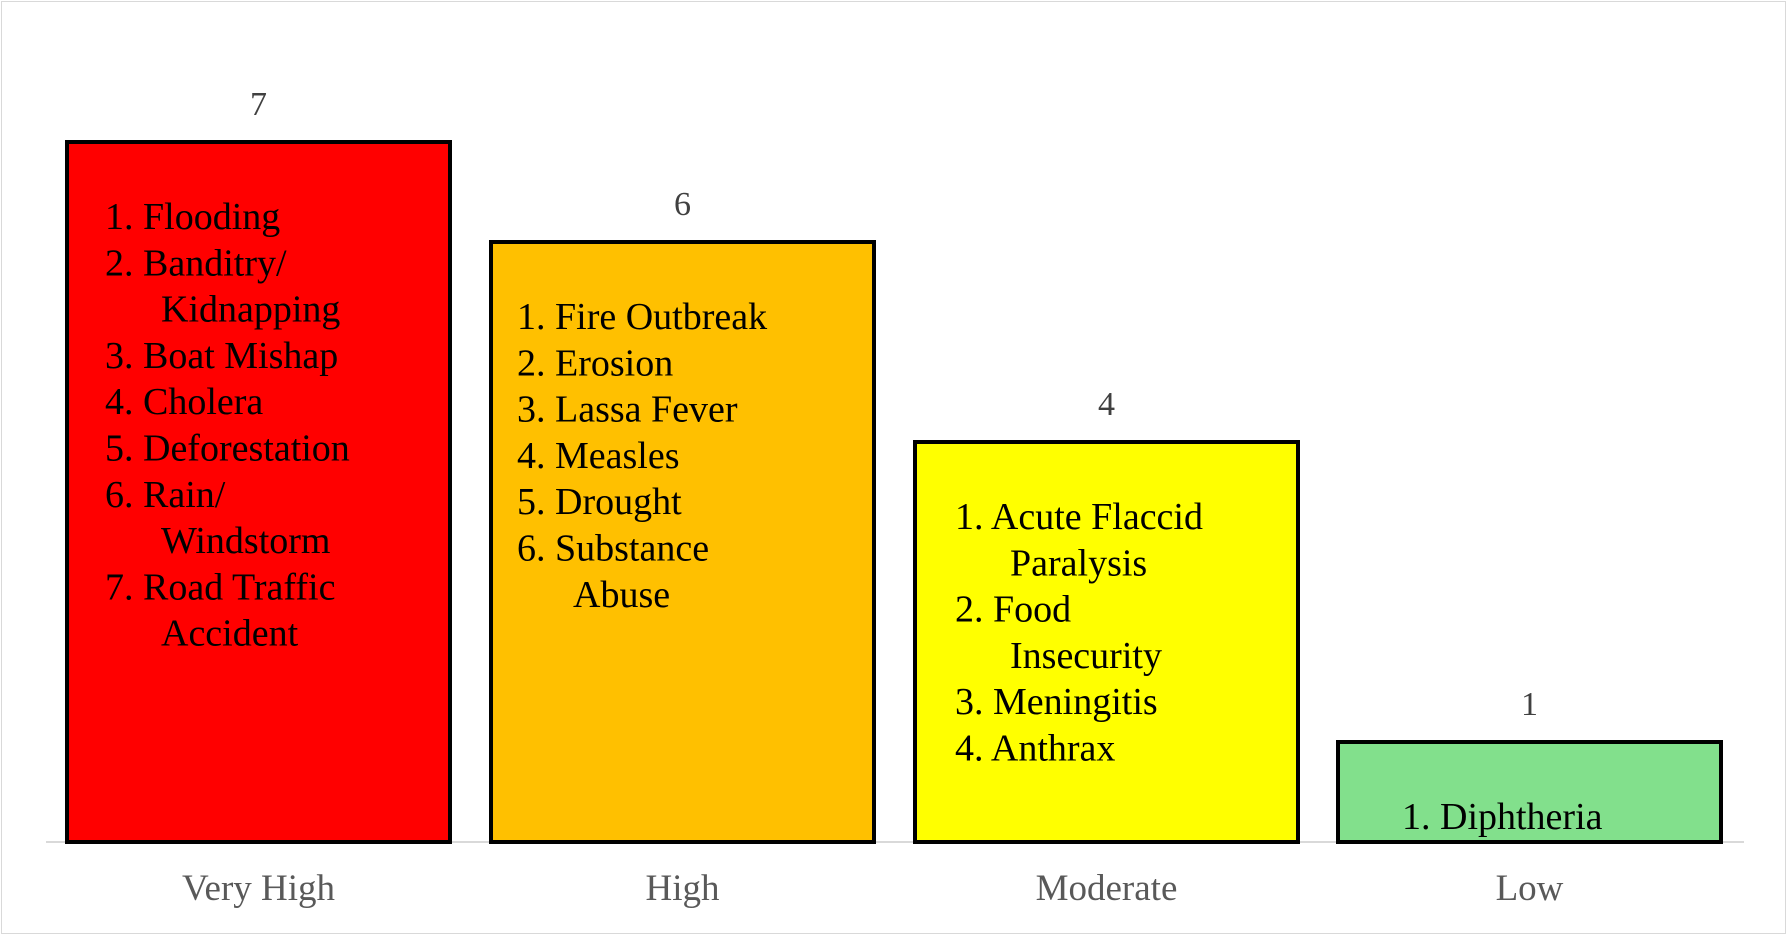 The height and width of the screenshot is (937, 1789). Describe the element at coordinates (1056, 702) in the screenshot. I see `bar-item-label: 3. Meningitis` at that location.